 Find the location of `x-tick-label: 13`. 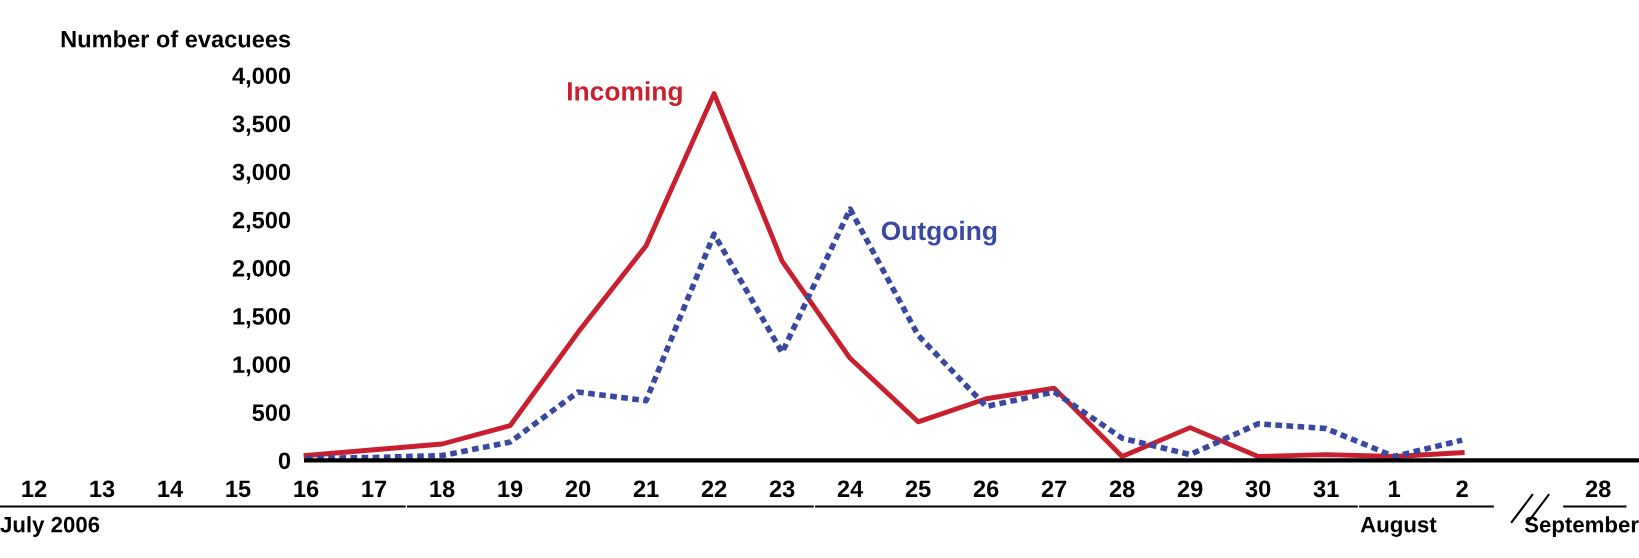

x-tick-label: 13 is located at coordinates (102, 489).